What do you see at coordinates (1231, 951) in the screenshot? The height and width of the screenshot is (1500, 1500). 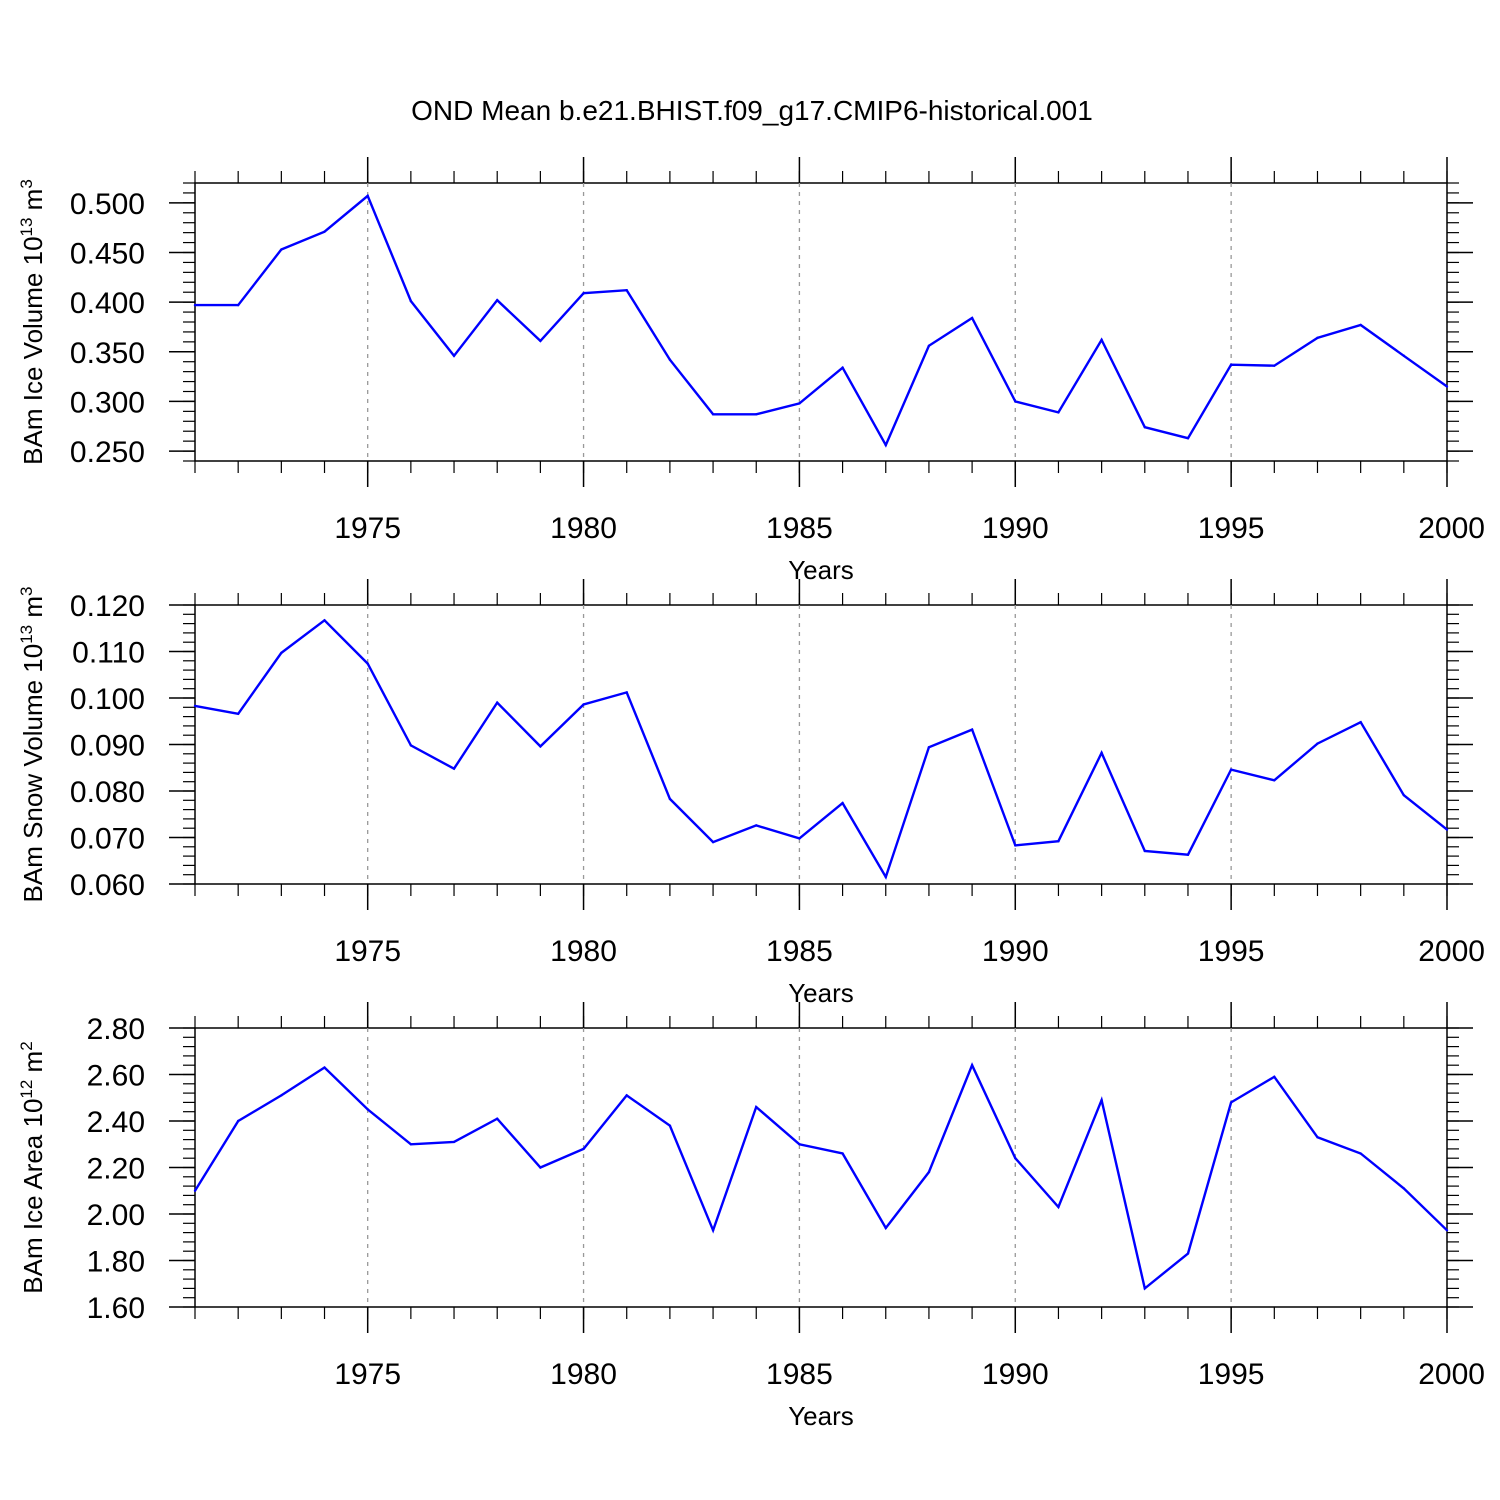 I see `x-tick-label: 1995` at bounding box center [1231, 951].